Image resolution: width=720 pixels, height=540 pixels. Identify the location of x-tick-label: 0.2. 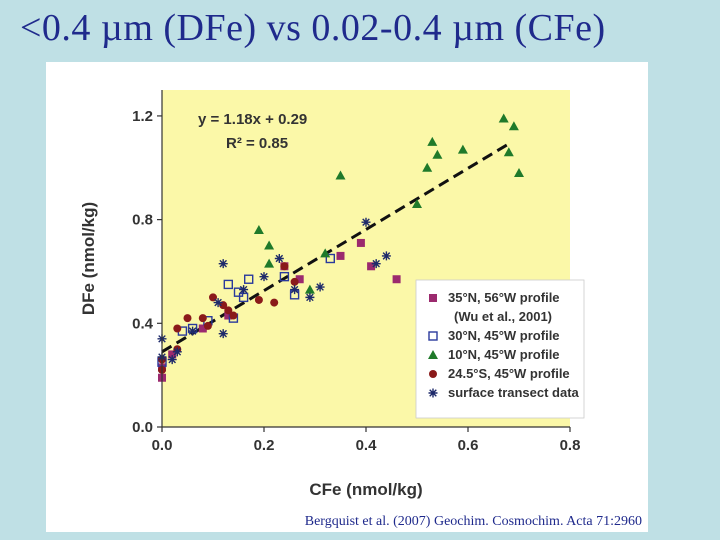
(264, 445).